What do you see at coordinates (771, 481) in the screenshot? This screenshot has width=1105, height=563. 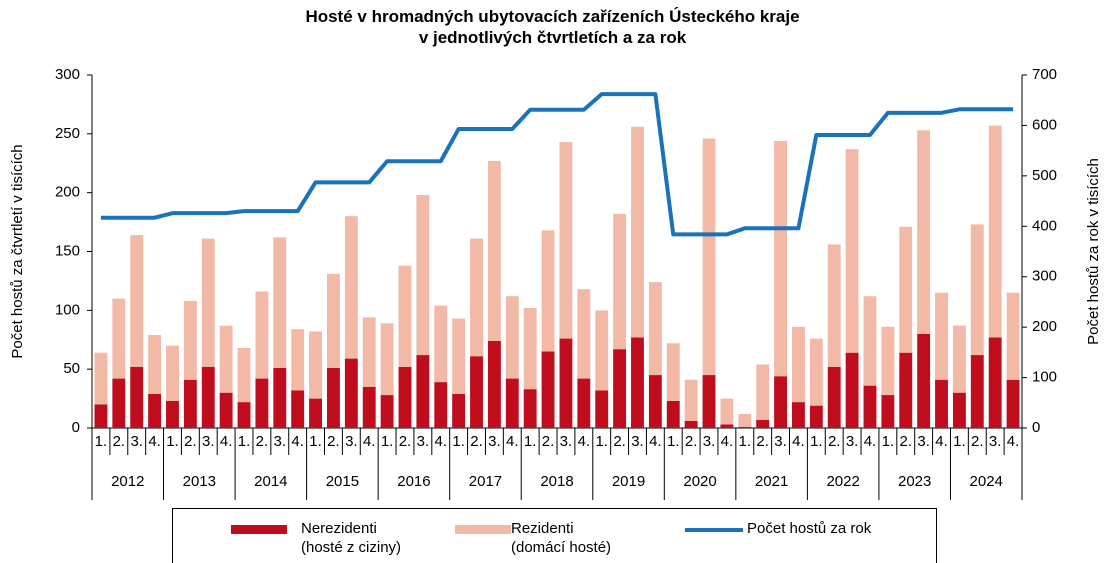 I see `x-group-label: 2021` at bounding box center [771, 481].